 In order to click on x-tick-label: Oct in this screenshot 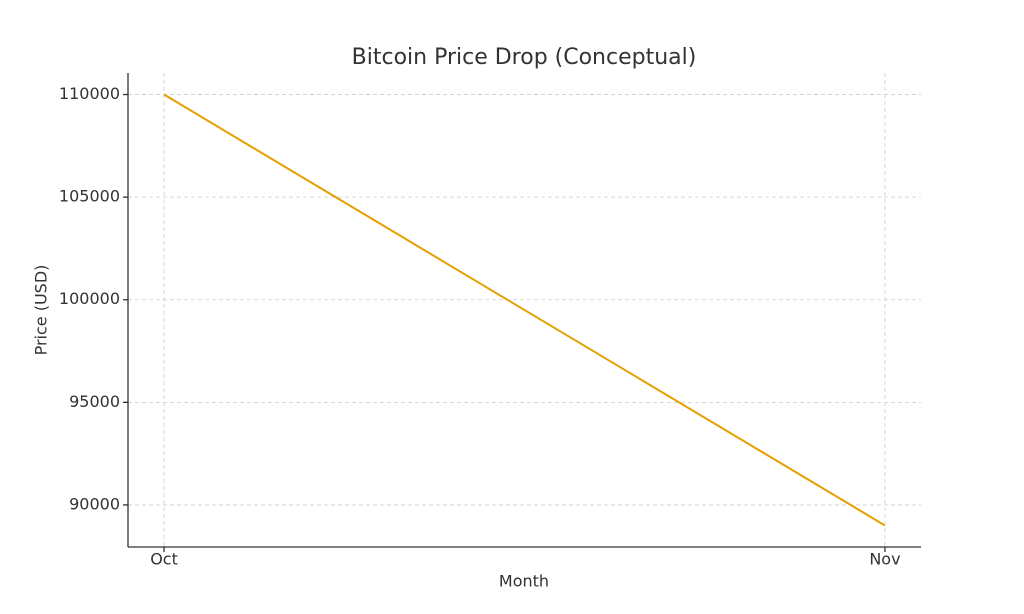, I will do `click(164, 559)`.